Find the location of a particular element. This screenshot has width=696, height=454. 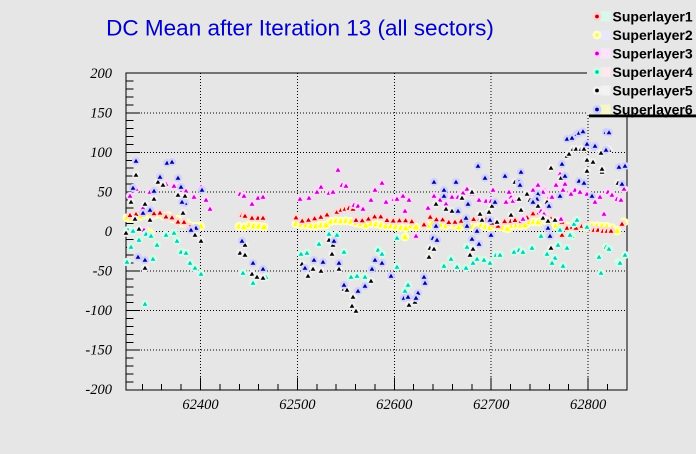

svg-text: -100 is located at coordinates (98, 311).